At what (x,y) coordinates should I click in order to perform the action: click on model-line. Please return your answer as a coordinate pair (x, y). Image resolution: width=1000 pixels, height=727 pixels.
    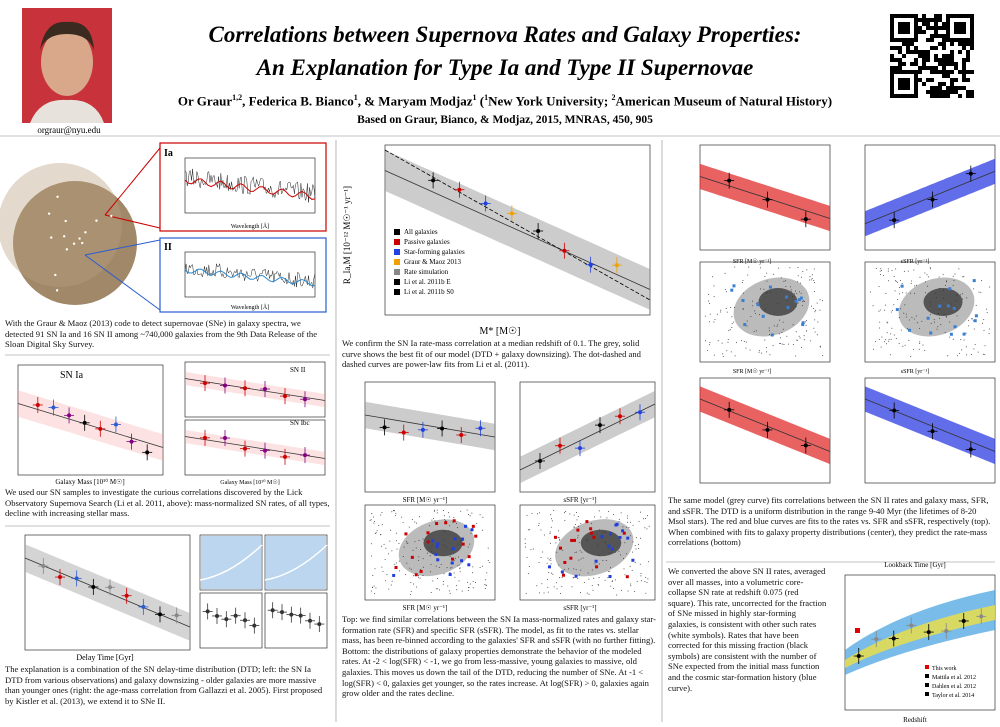
    Looking at the image, I should click on (107, 592).